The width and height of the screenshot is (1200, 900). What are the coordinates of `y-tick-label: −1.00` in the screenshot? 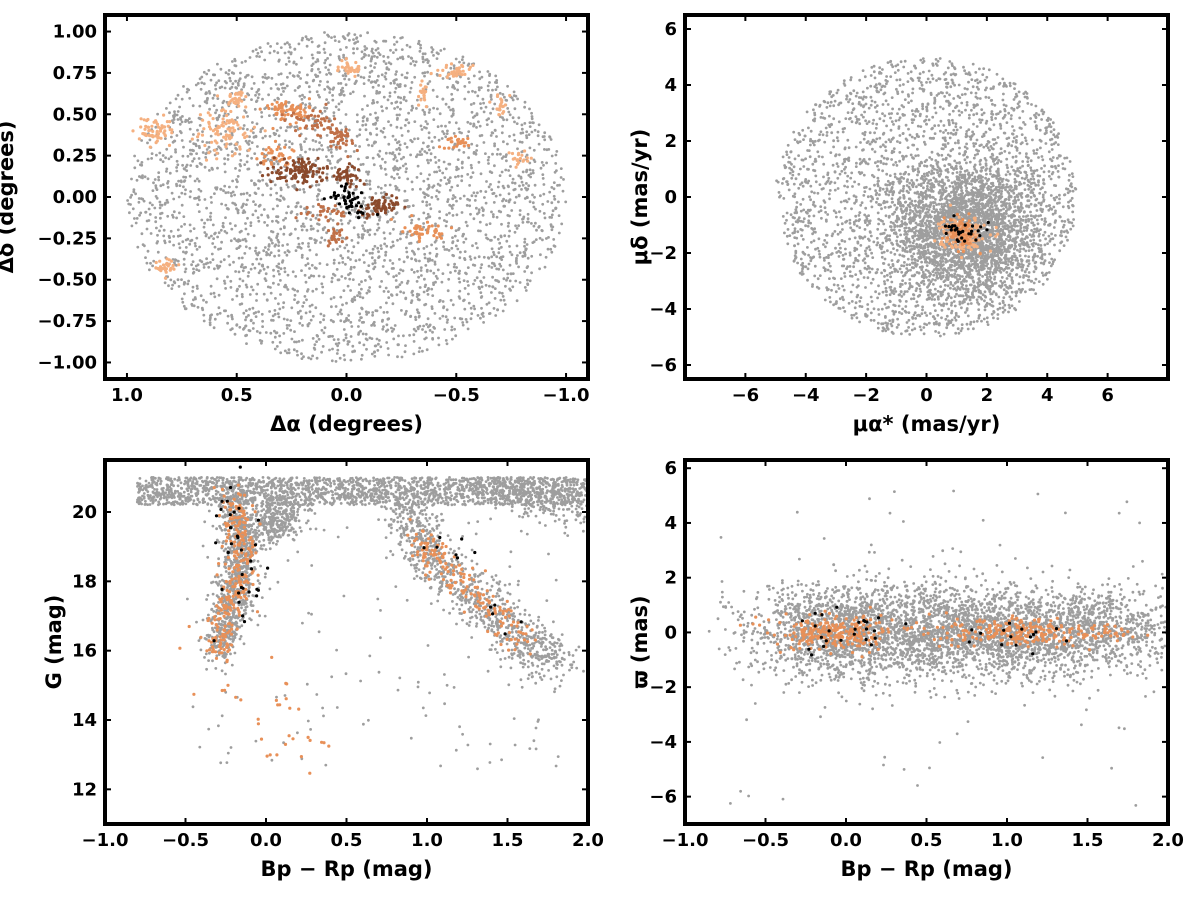 It's located at (68, 362).